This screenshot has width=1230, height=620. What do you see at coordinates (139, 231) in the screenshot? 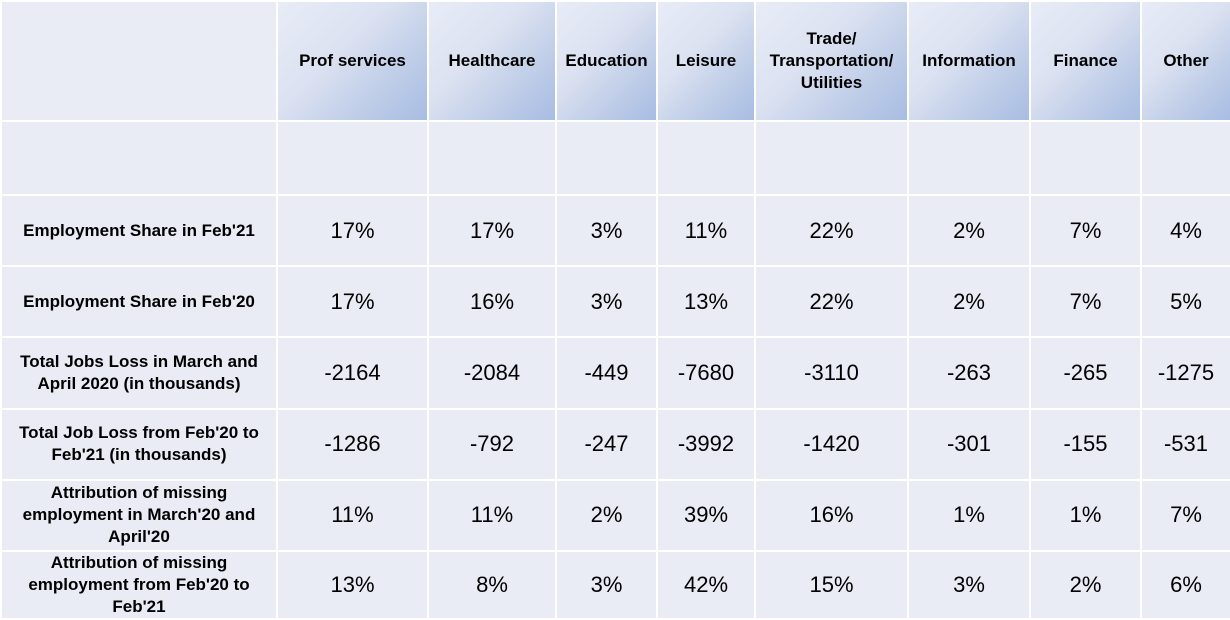
I see `row-label: Employment Share in Feb'21` at bounding box center [139, 231].